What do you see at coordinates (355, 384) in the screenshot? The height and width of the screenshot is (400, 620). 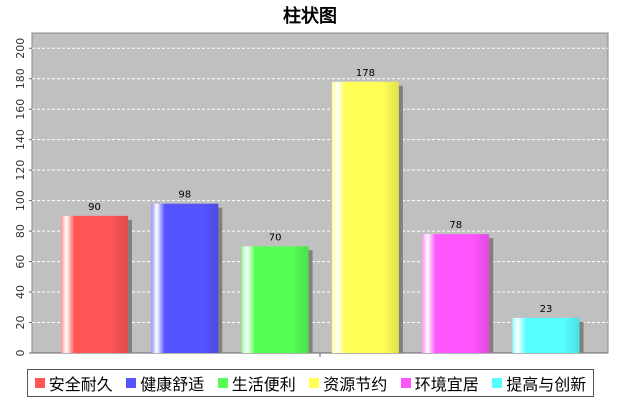 I see `legend-label: 资源节约` at bounding box center [355, 384].